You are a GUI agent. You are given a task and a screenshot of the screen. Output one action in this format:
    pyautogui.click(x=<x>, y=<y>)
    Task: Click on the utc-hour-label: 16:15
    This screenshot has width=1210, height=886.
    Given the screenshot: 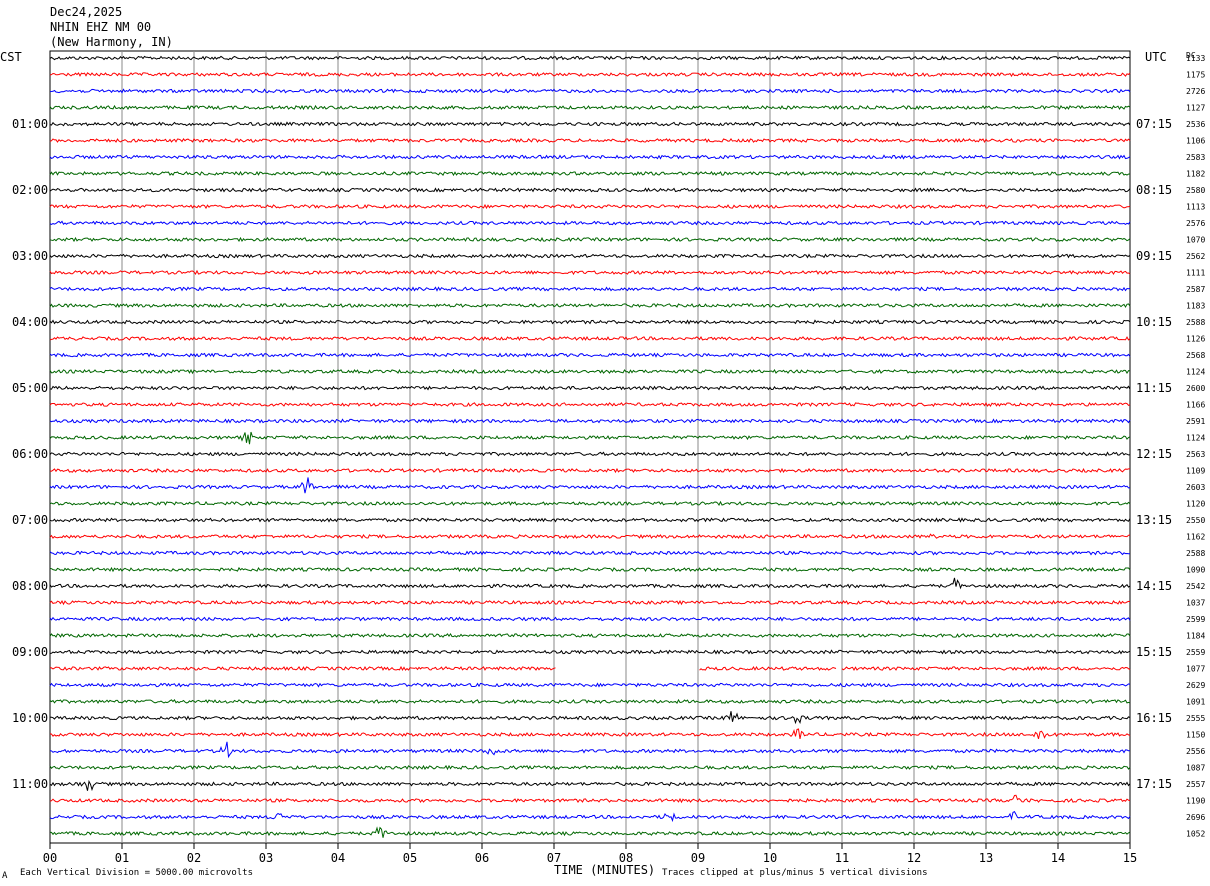 What is the action you would take?
    pyautogui.click(x=1154, y=718)
    